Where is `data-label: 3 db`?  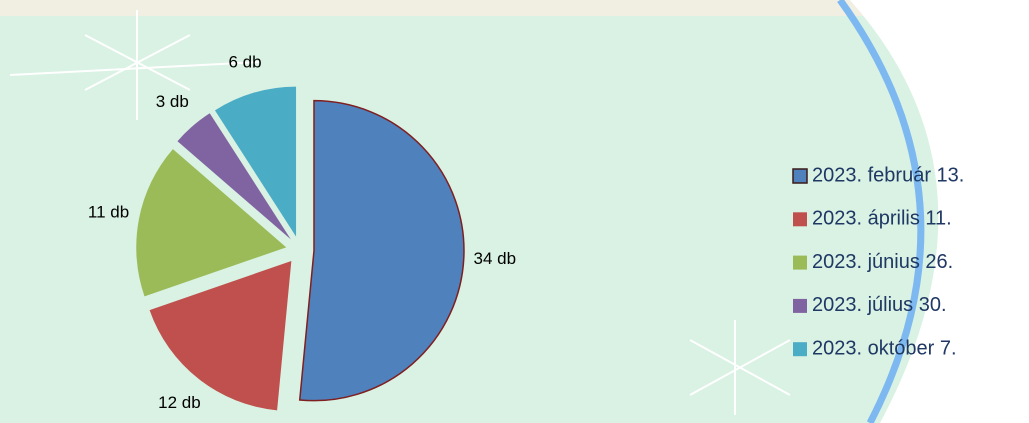 data-label: 3 db is located at coordinates (172, 101).